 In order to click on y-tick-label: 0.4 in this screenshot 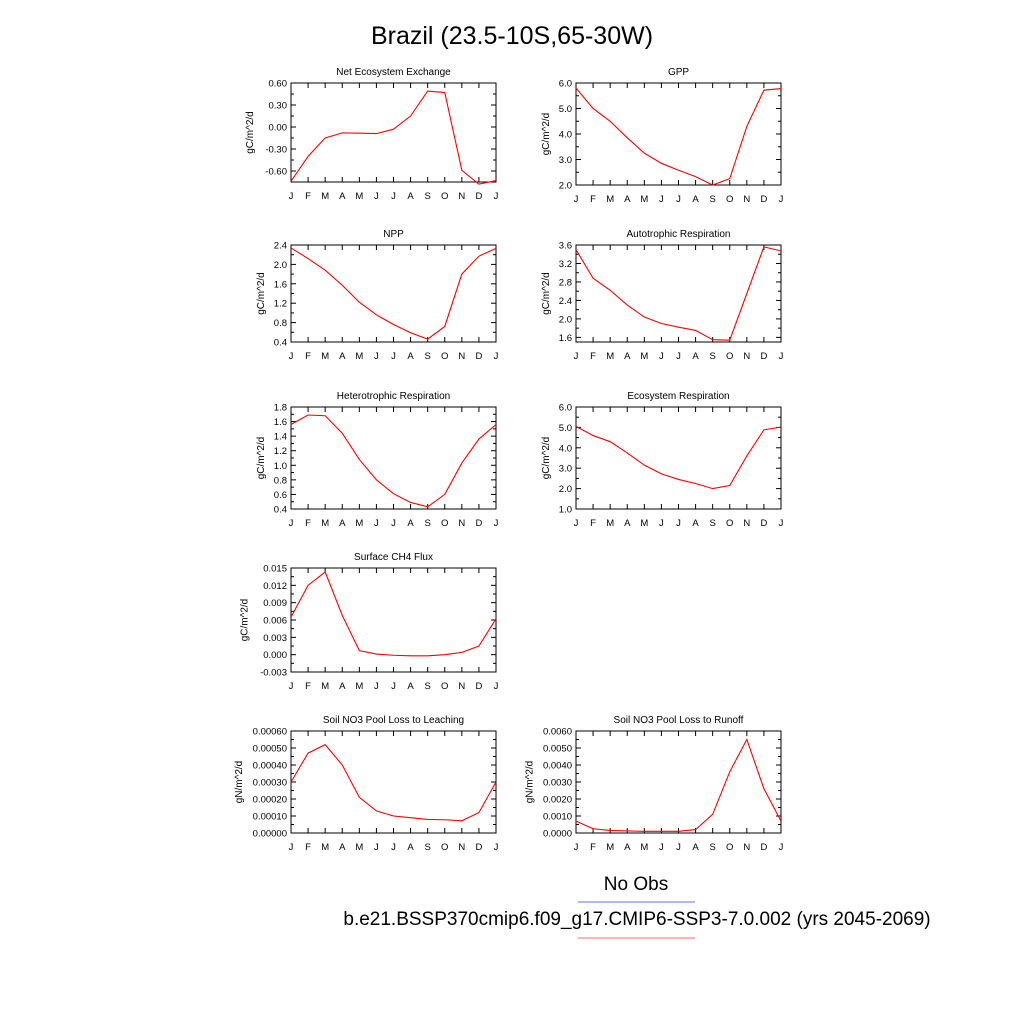, I will do `click(280, 343)`.